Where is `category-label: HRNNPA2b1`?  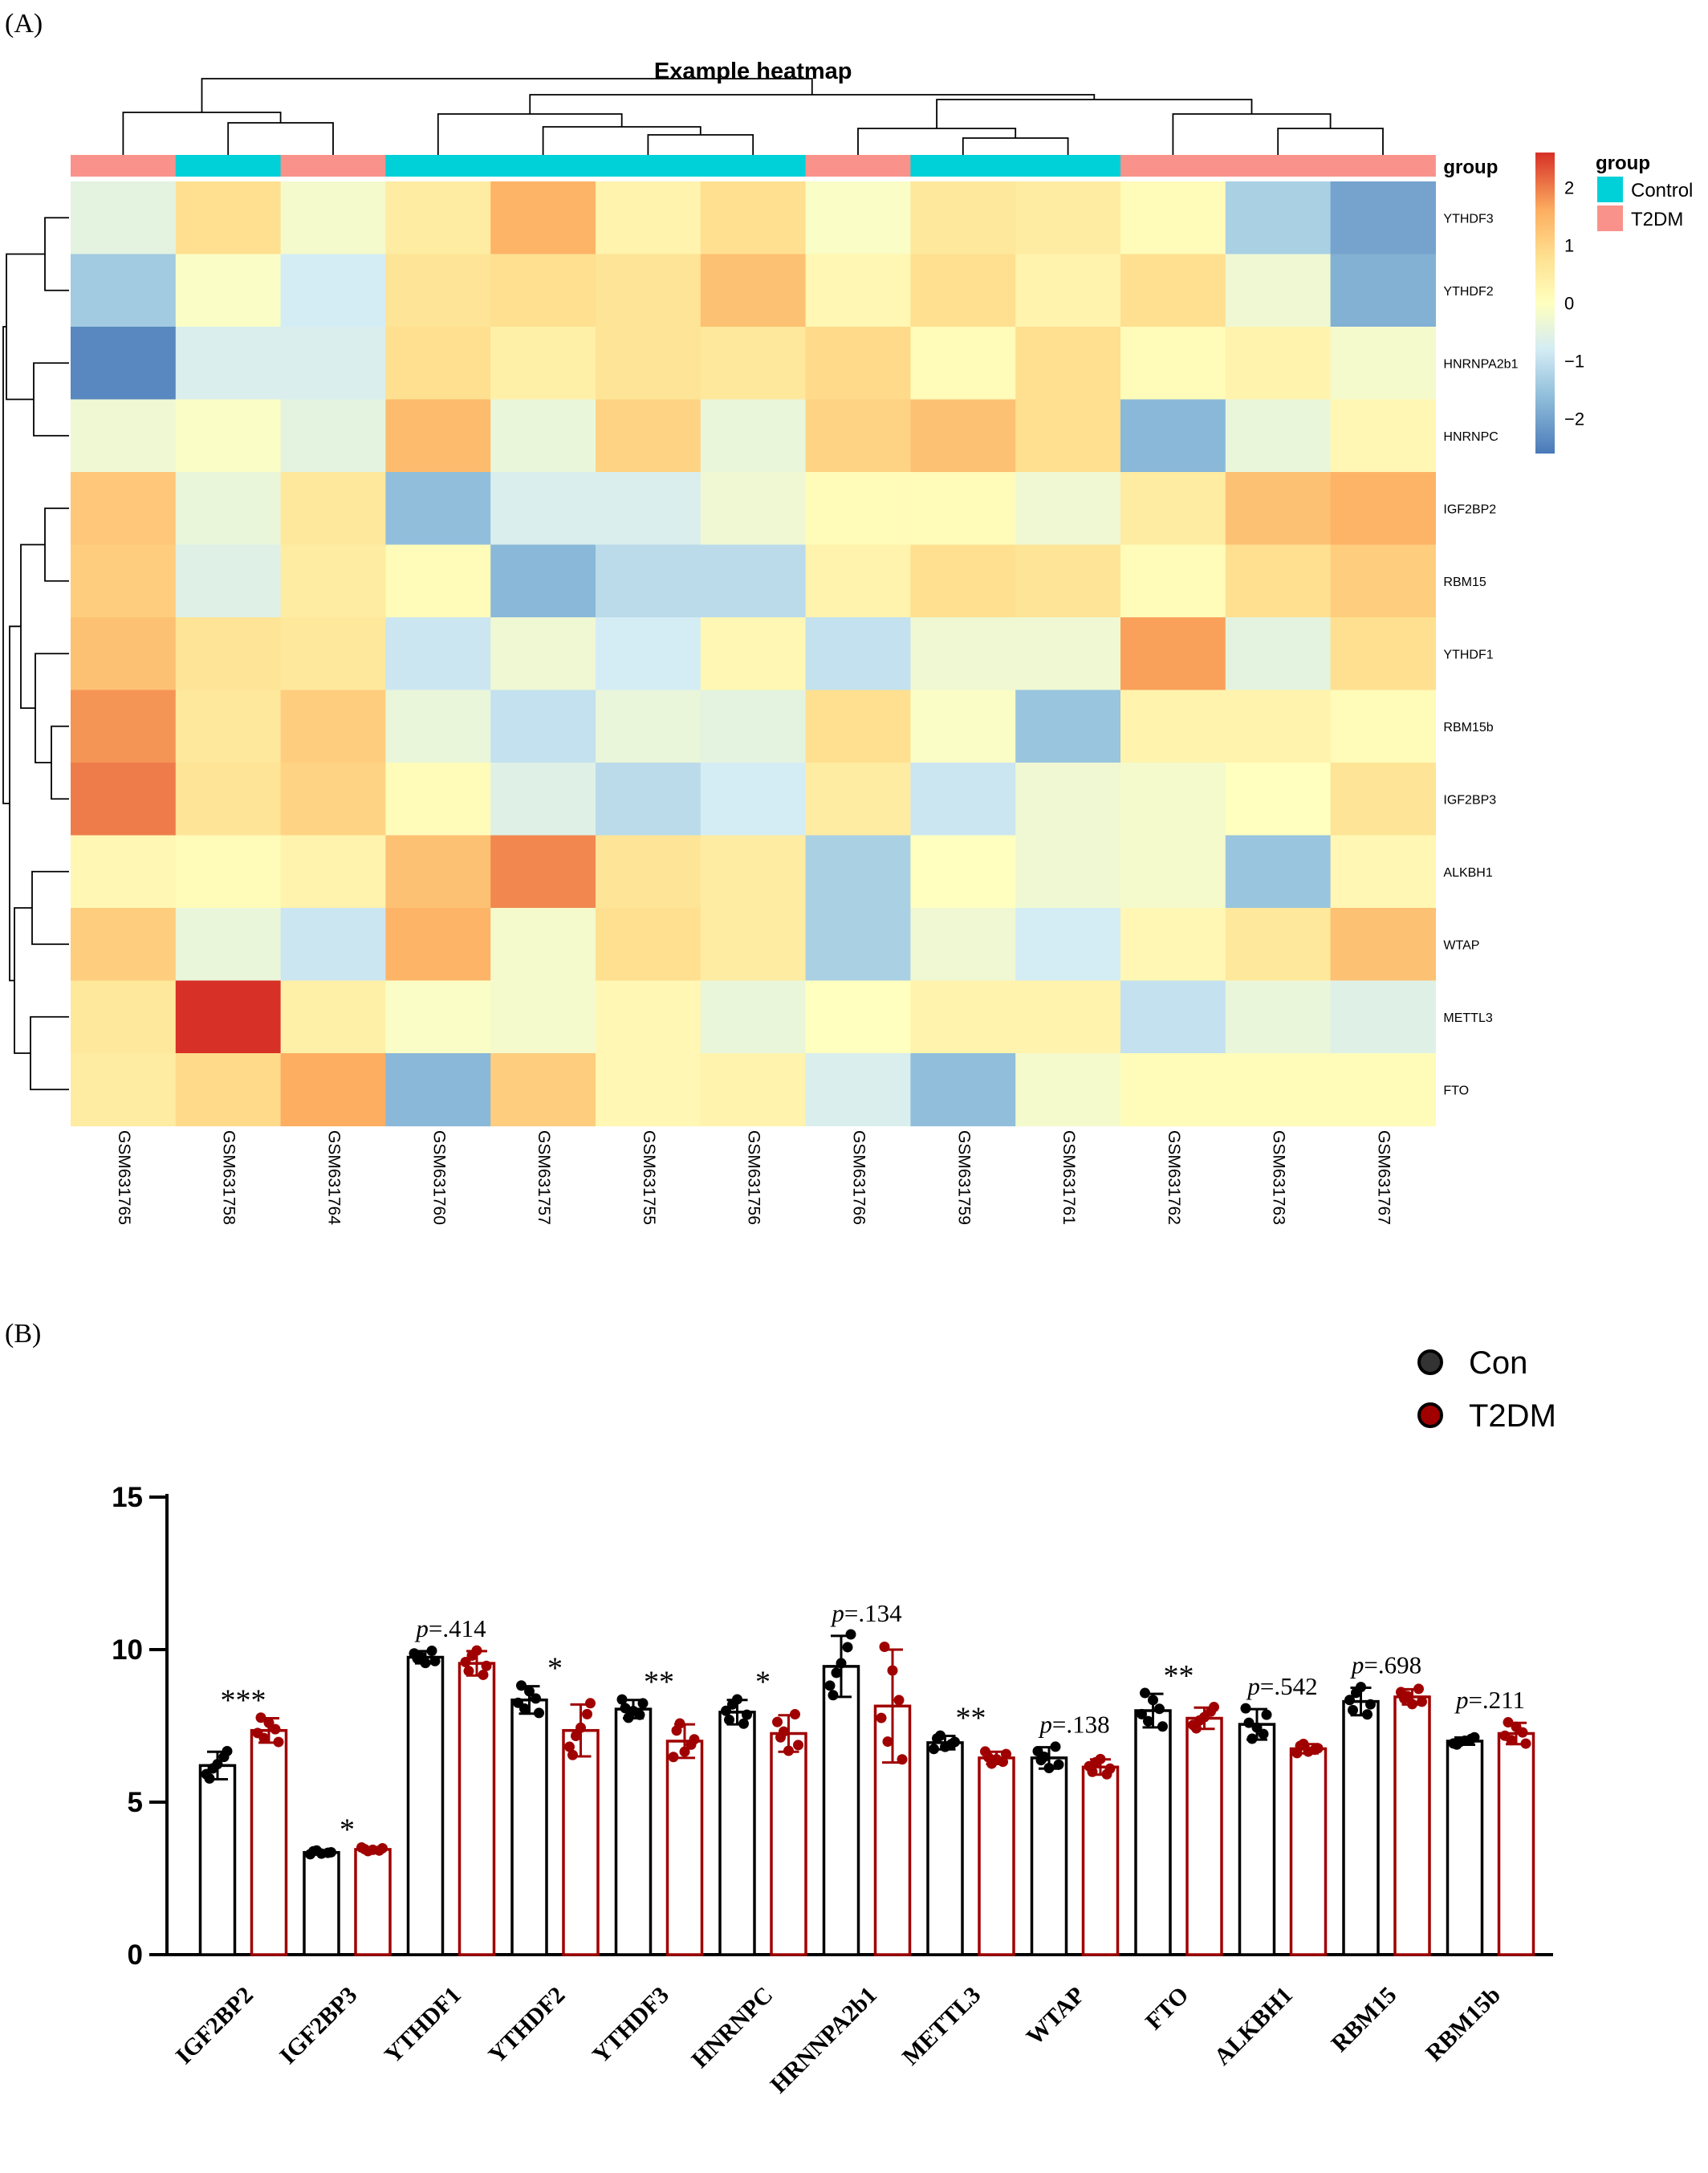
category-label: HRNNPA2b1 is located at coordinates (823, 2040).